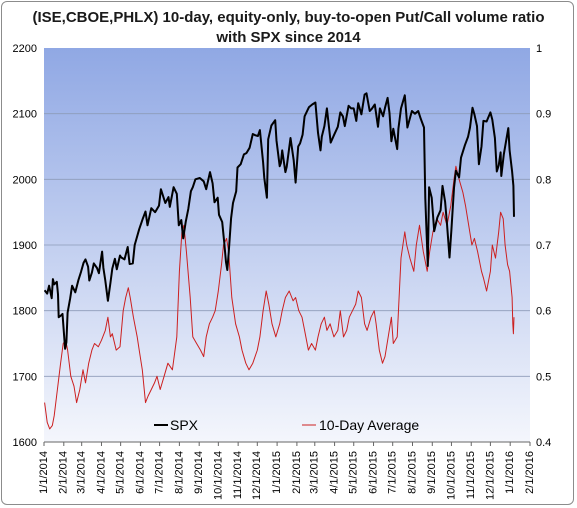 The width and height of the screenshot is (577, 508). What do you see at coordinates (490, 475) in the screenshot?
I see `x-axis-tick-label: 12/1/2015` at bounding box center [490, 475].